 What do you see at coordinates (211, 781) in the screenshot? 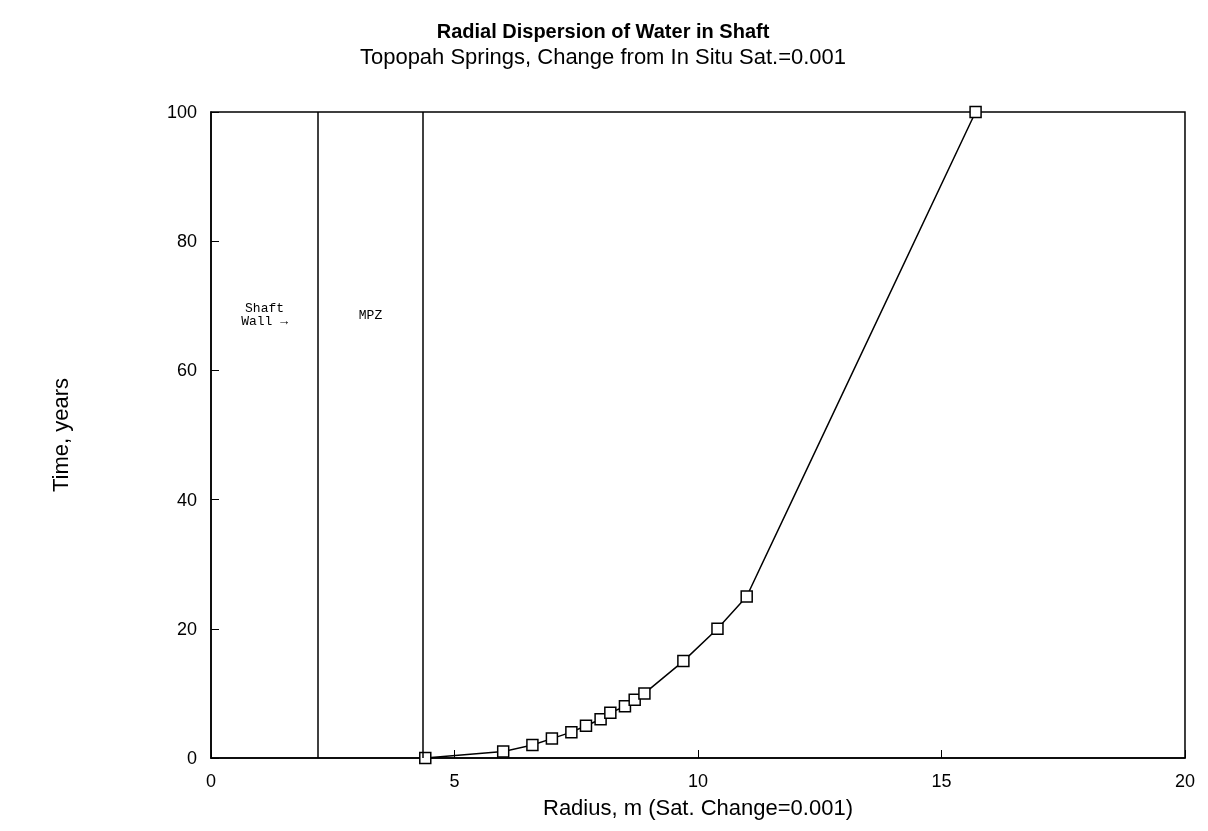
I see `x-tick-label: 0` at bounding box center [211, 781].